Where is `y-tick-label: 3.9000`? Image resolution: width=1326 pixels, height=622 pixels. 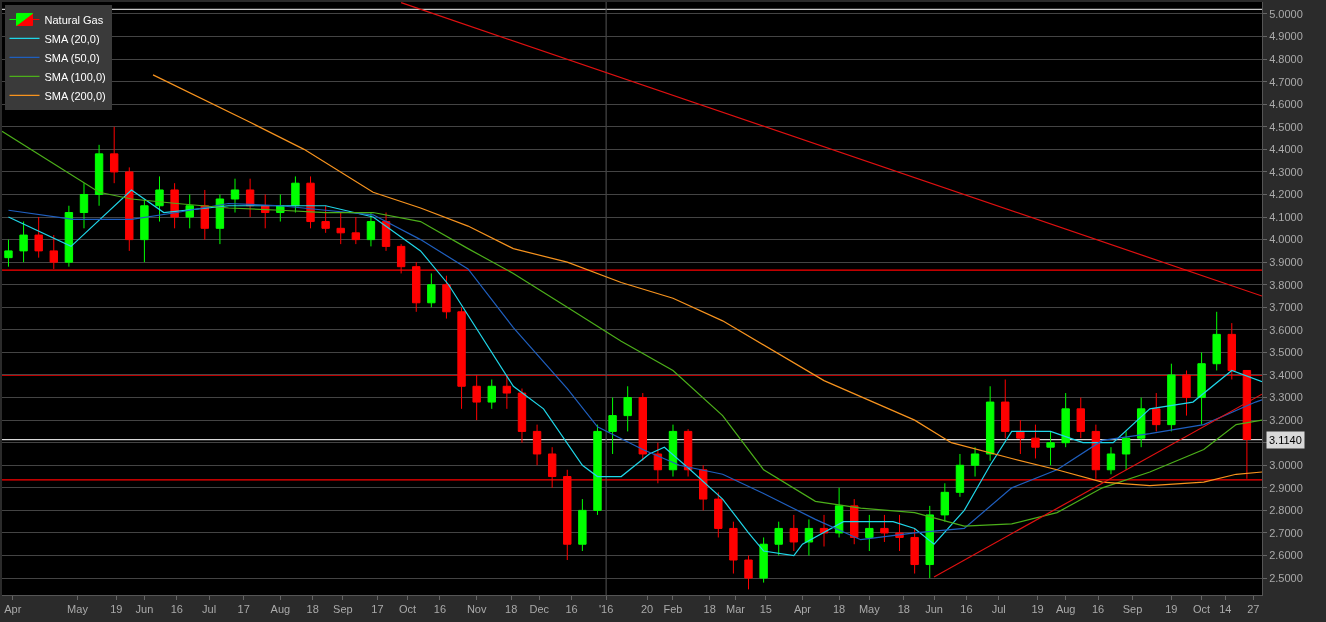 y-tick-label: 3.9000 is located at coordinates (1286, 262).